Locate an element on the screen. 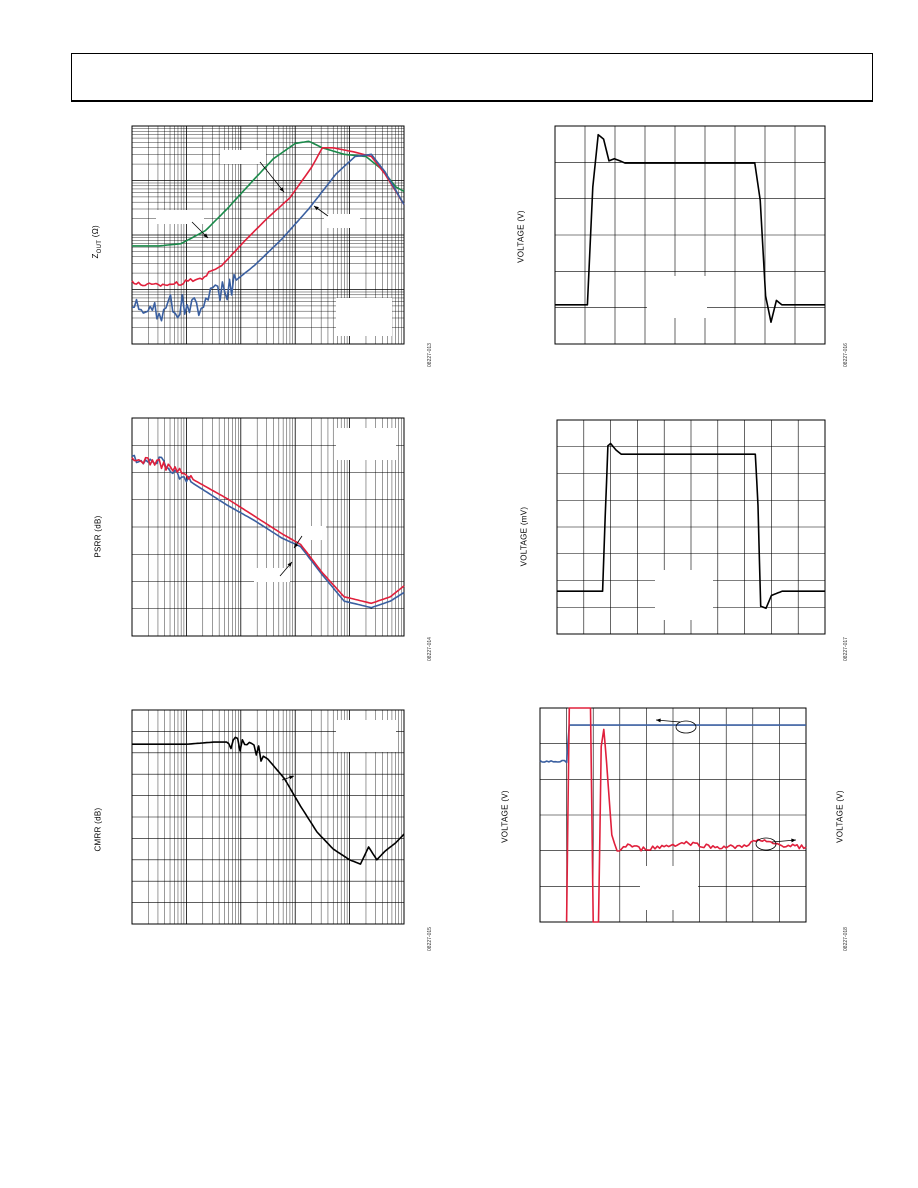 The height and width of the screenshot is (1188, 918). cmrr-plot-area is located at coordinates (268, 817).